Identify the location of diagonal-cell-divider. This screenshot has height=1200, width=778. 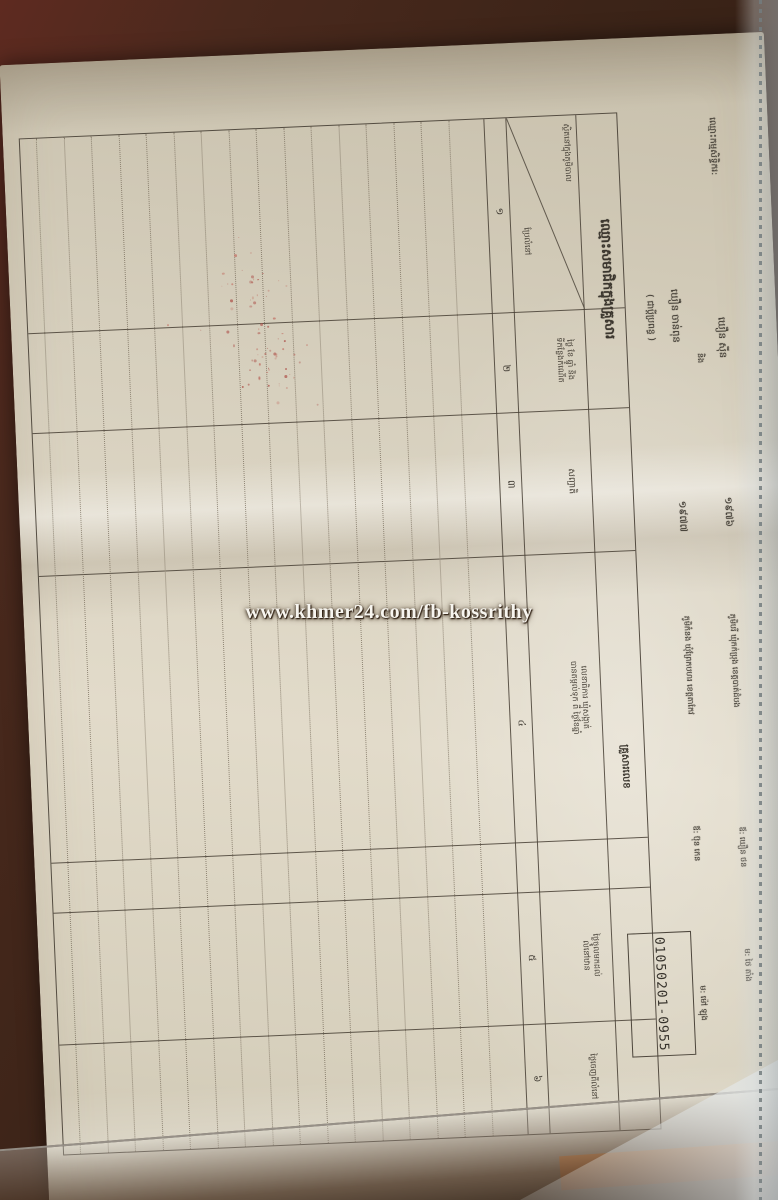
(545, 214).